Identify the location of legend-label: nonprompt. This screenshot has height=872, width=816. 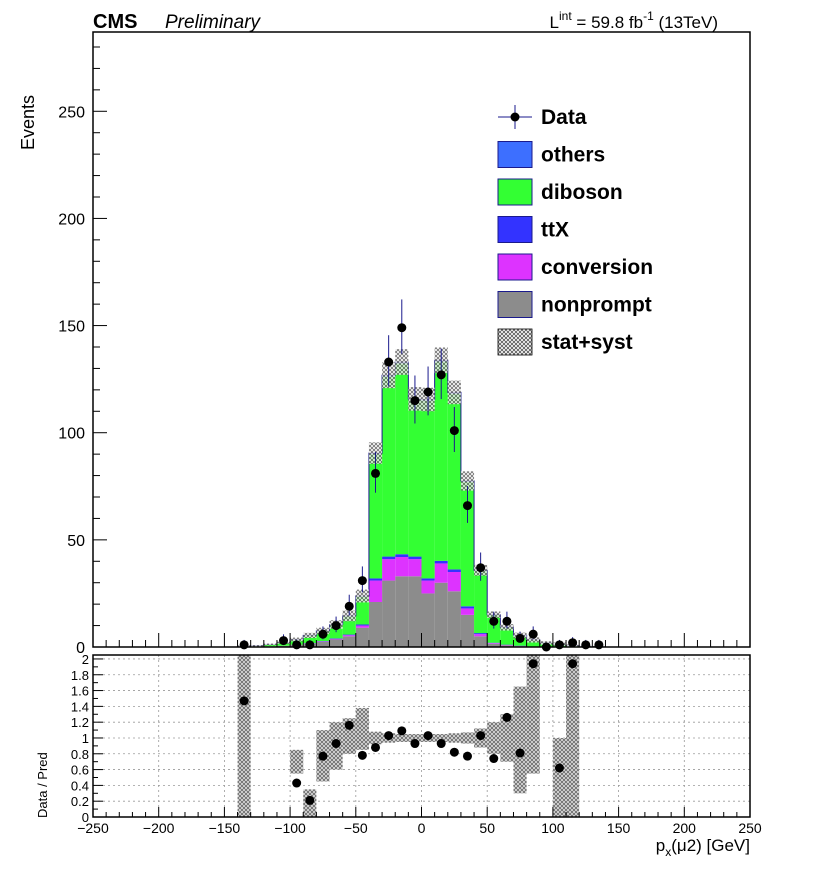
(596, 305).